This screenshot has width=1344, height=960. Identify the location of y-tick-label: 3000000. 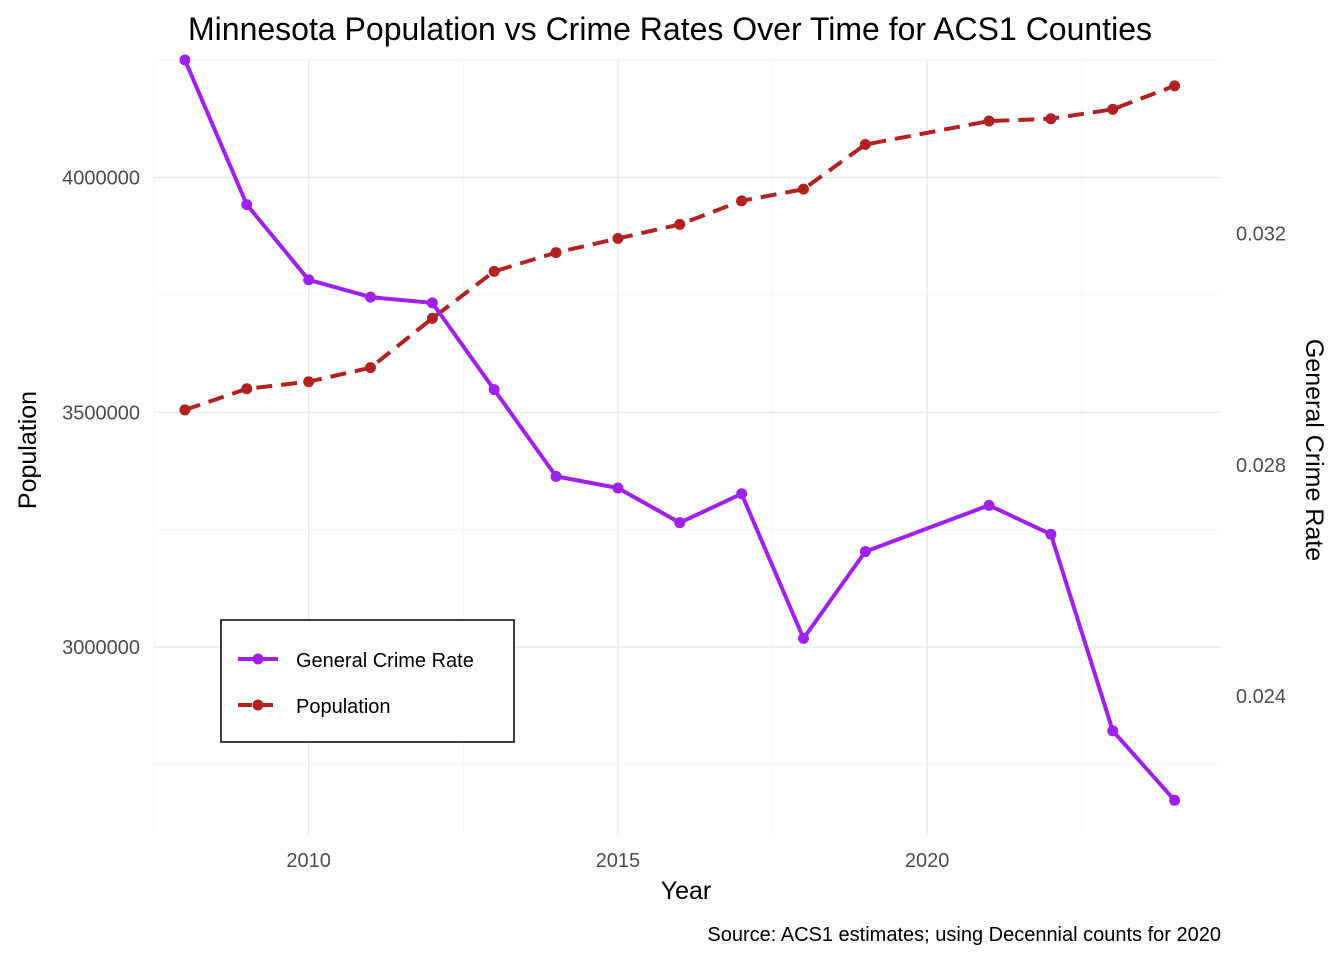
(101, 648).